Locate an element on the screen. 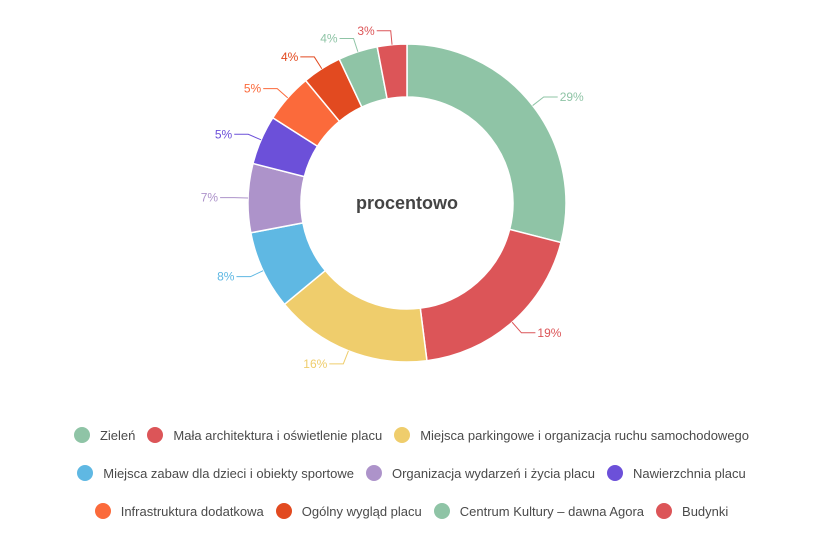 The height and width of the screenshot is (536, 823). legend-item: Ogólny wygląd placu is located at coordinates (348, 511).